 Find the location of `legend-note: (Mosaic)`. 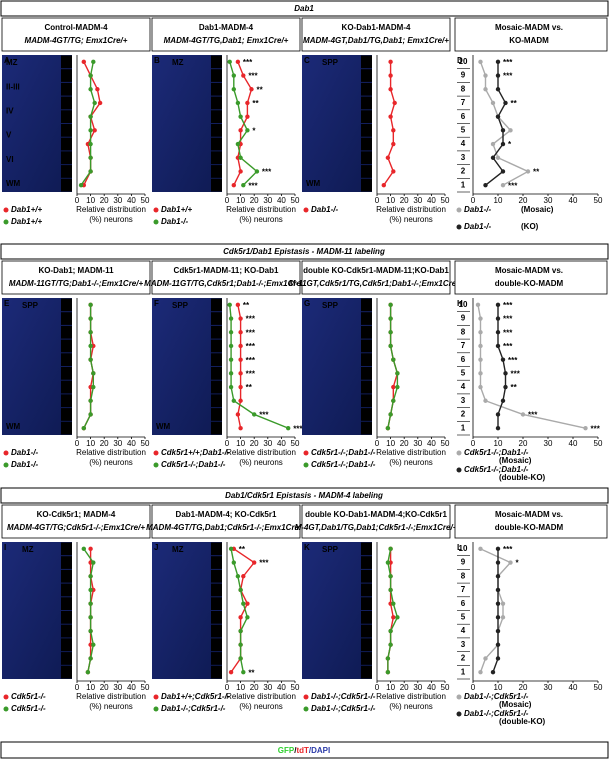

legend-note: (Mosaic) is located at coordinates (515, 460).